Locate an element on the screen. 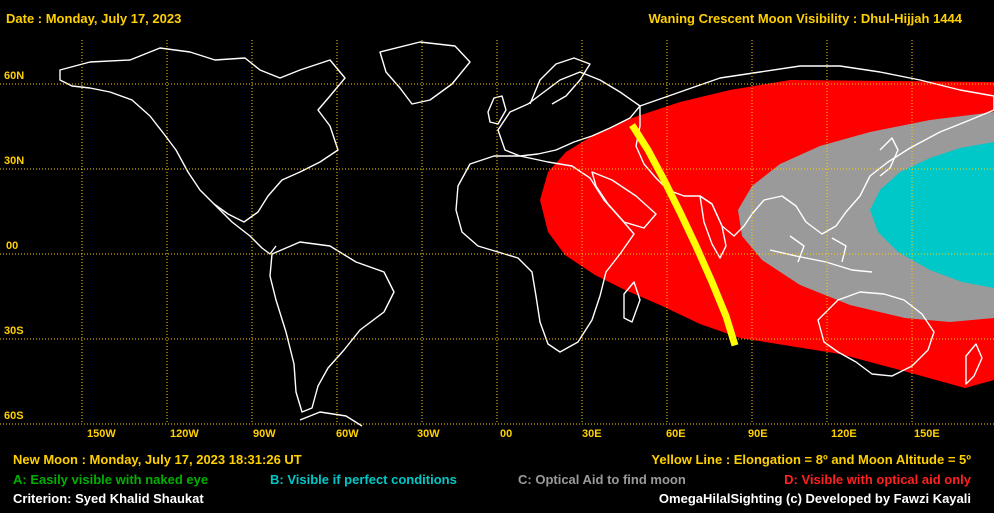  greenland-coast is located at coordinates (425, 73).